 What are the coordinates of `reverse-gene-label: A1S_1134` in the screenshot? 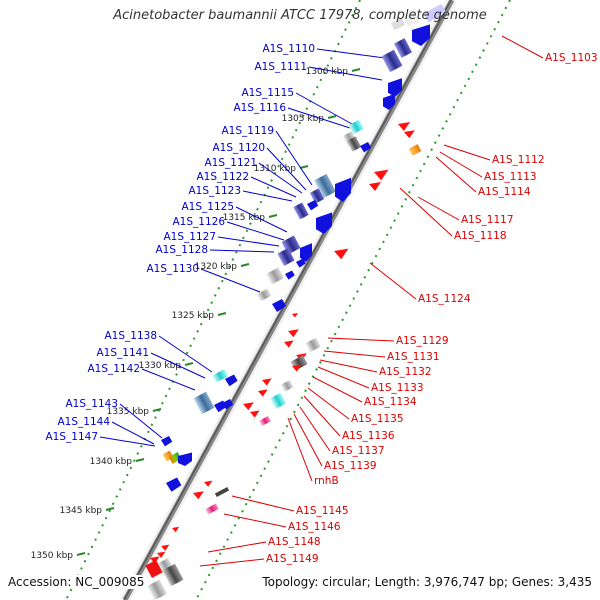 It's located at (390, 402).